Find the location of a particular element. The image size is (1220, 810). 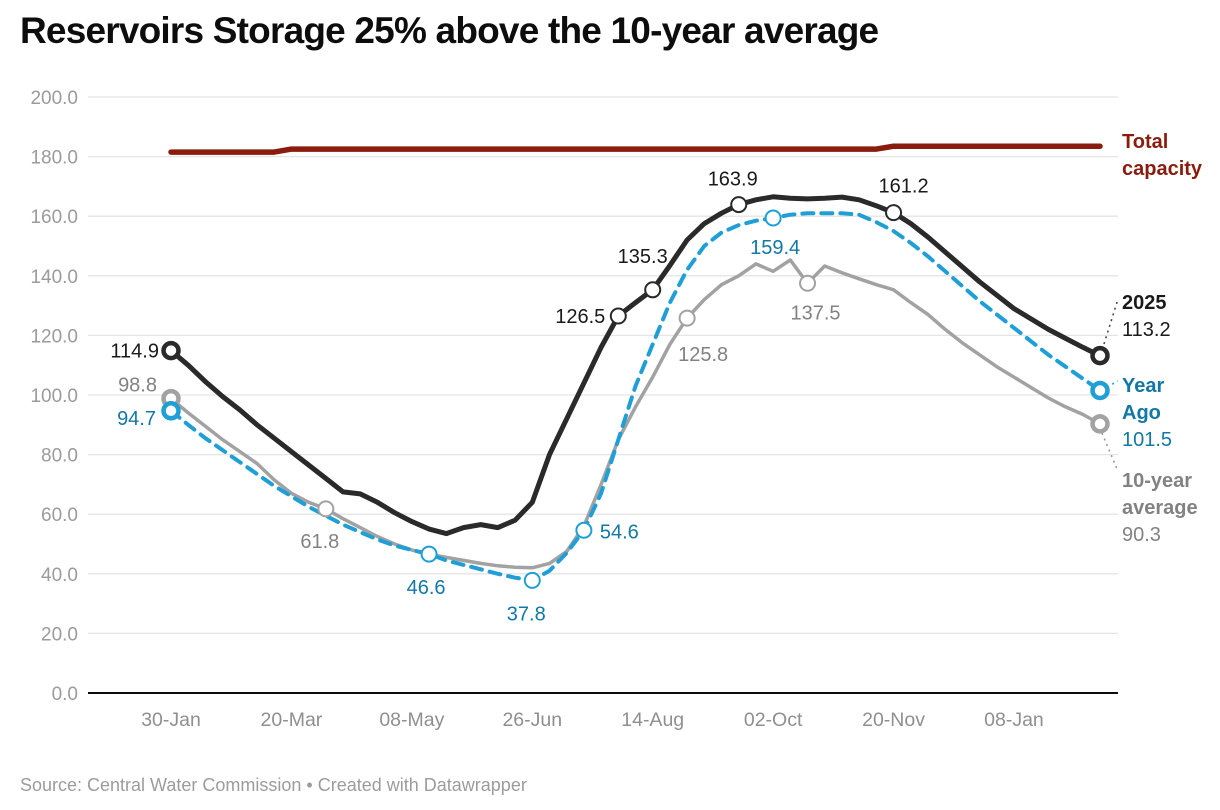

point-value-label: 54.6 is located at coordinates (619, 532).